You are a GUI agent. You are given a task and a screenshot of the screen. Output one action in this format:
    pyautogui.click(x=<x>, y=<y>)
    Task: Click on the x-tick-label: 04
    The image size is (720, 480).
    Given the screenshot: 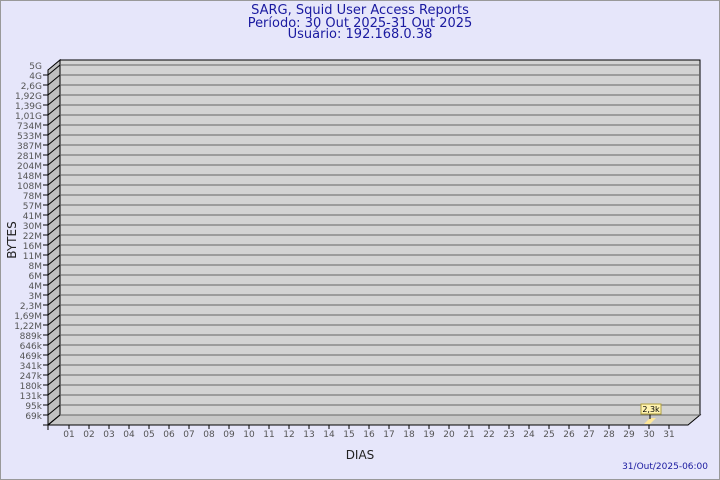 What is the action you would take?
    pyautogui.click(x=129, y=435)
    